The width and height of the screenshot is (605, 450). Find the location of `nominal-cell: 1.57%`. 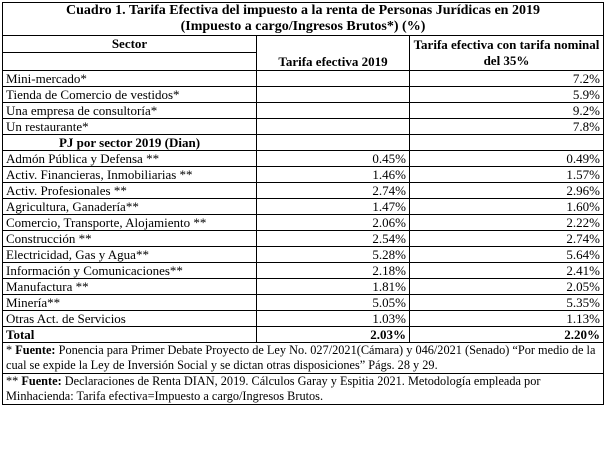

nominal-cell: 1.57% is located at coordinates (506, 174).